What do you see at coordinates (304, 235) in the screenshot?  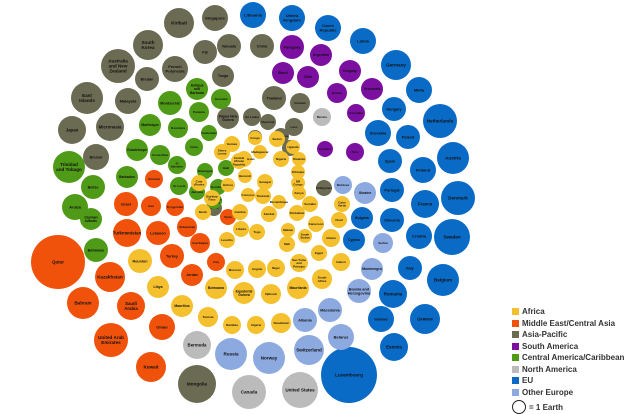 I see `bubble-label-south-sudan: South Sudan` at bounding box center [304, 235].